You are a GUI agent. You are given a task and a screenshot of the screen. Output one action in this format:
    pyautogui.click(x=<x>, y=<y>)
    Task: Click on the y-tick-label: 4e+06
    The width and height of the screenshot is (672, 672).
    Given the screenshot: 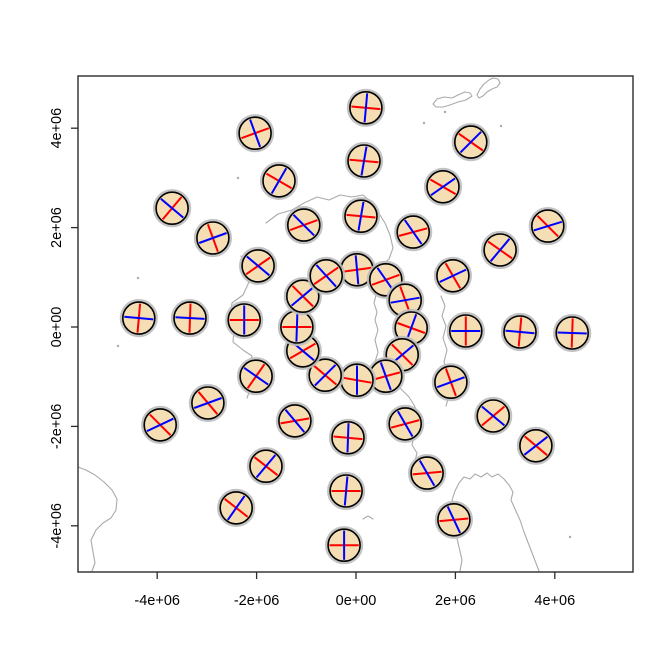 What is the action you would take?
    pyautogui.click(x=57, y=128)
    